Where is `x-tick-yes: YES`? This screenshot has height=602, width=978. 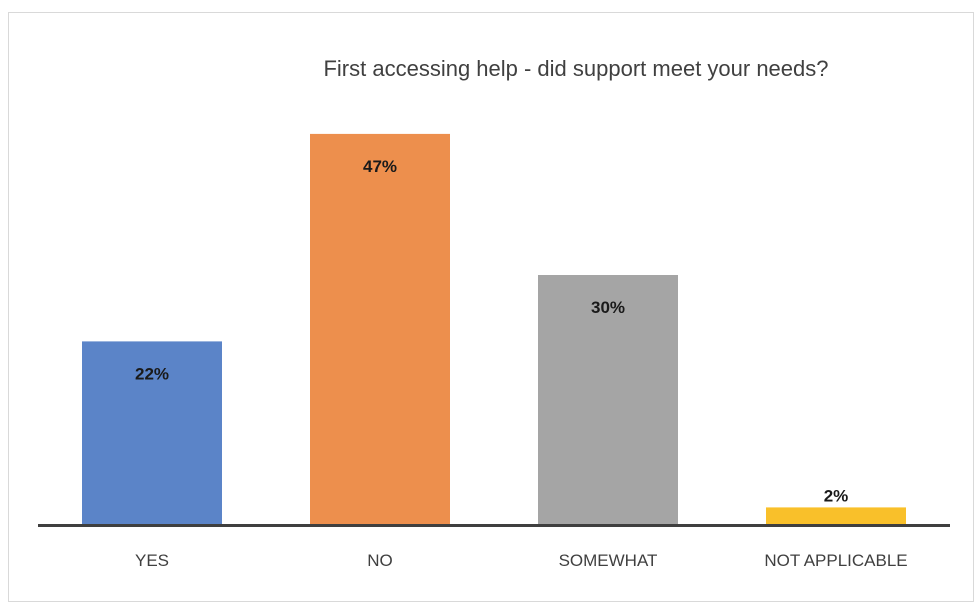
x-tick-yes: YES is located at coordinates (152, 560).